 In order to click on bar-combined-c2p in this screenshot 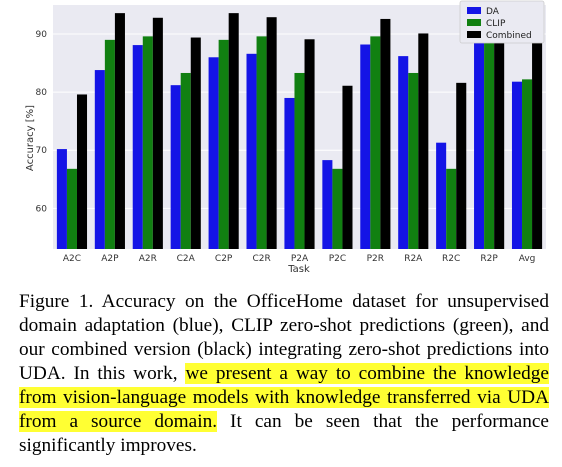, I will do `click(233, 131)`.